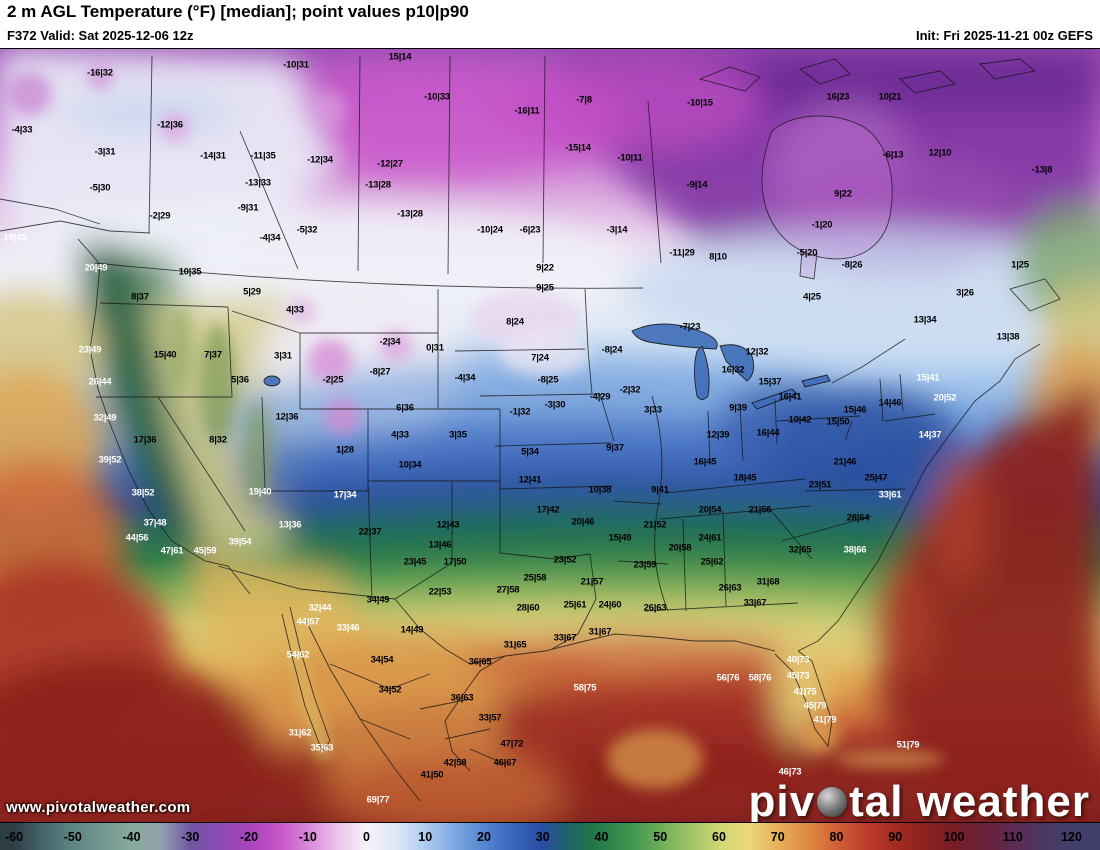 This screenshot has width=1100, height=850. What do you see at coordinates (366, 837) in the screenshot?
I see `colorbar-tick: 0` at bounding box center [366, 837].